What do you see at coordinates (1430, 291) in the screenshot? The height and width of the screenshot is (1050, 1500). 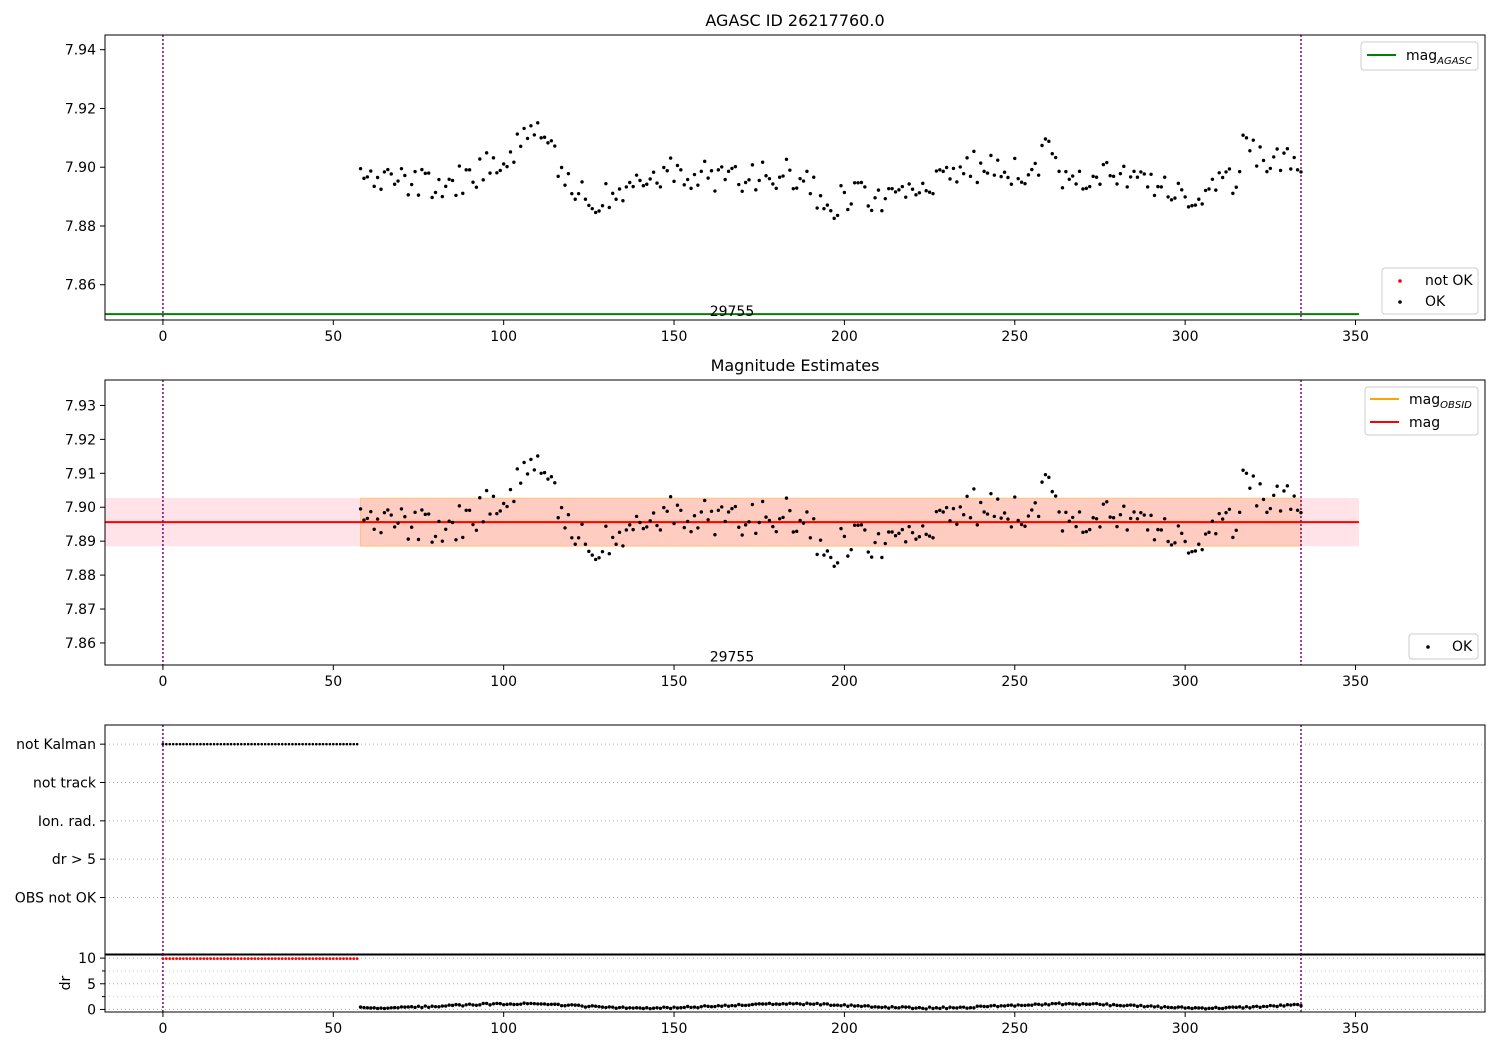 I see `legend-box` at bounding box center [1430, 291].